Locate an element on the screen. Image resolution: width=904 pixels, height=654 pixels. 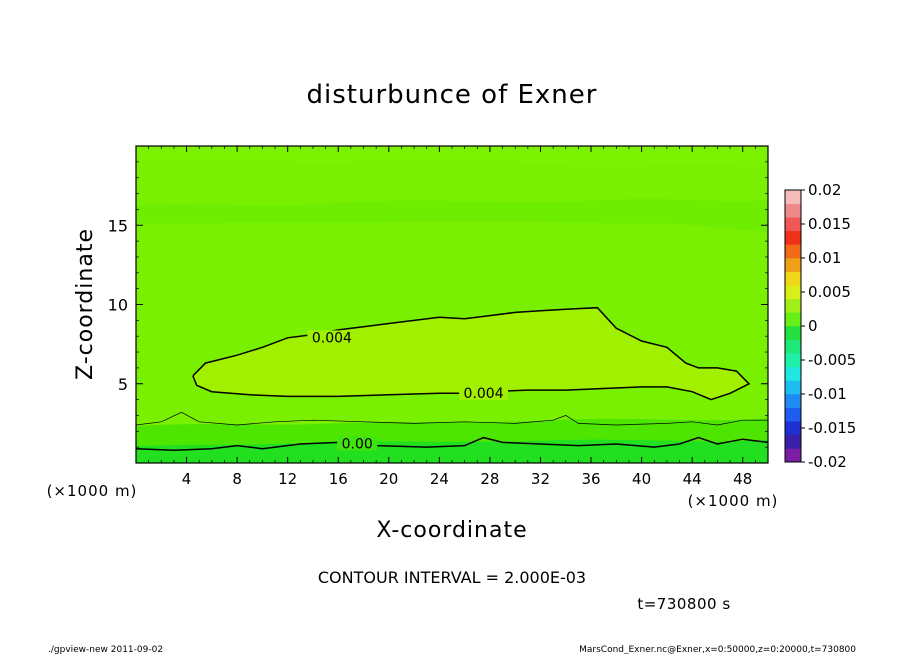
x-tick-label: 20 is located at coordinates (388, 479).